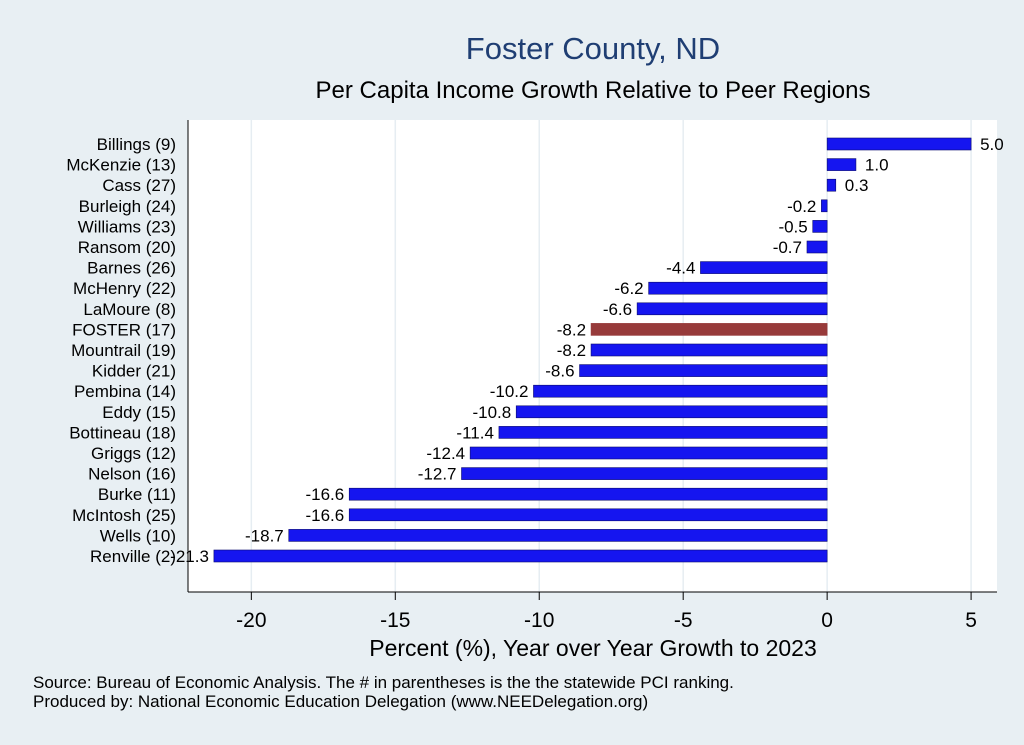  What do you see at coordinates (251, 620) in the screenshot?
I see `x-tick-label: -20` at bounding box center [251, 620].